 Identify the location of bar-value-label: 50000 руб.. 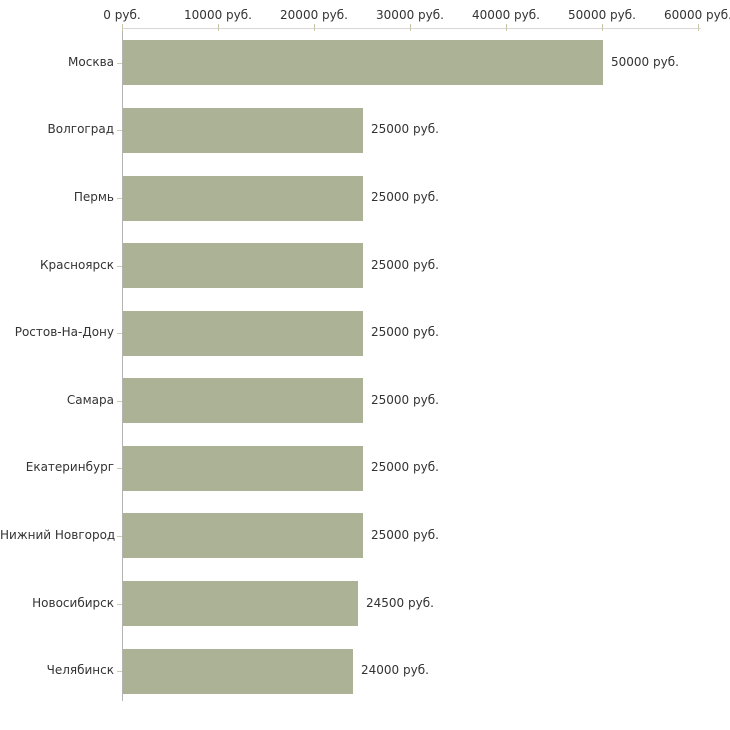
(645, 62).